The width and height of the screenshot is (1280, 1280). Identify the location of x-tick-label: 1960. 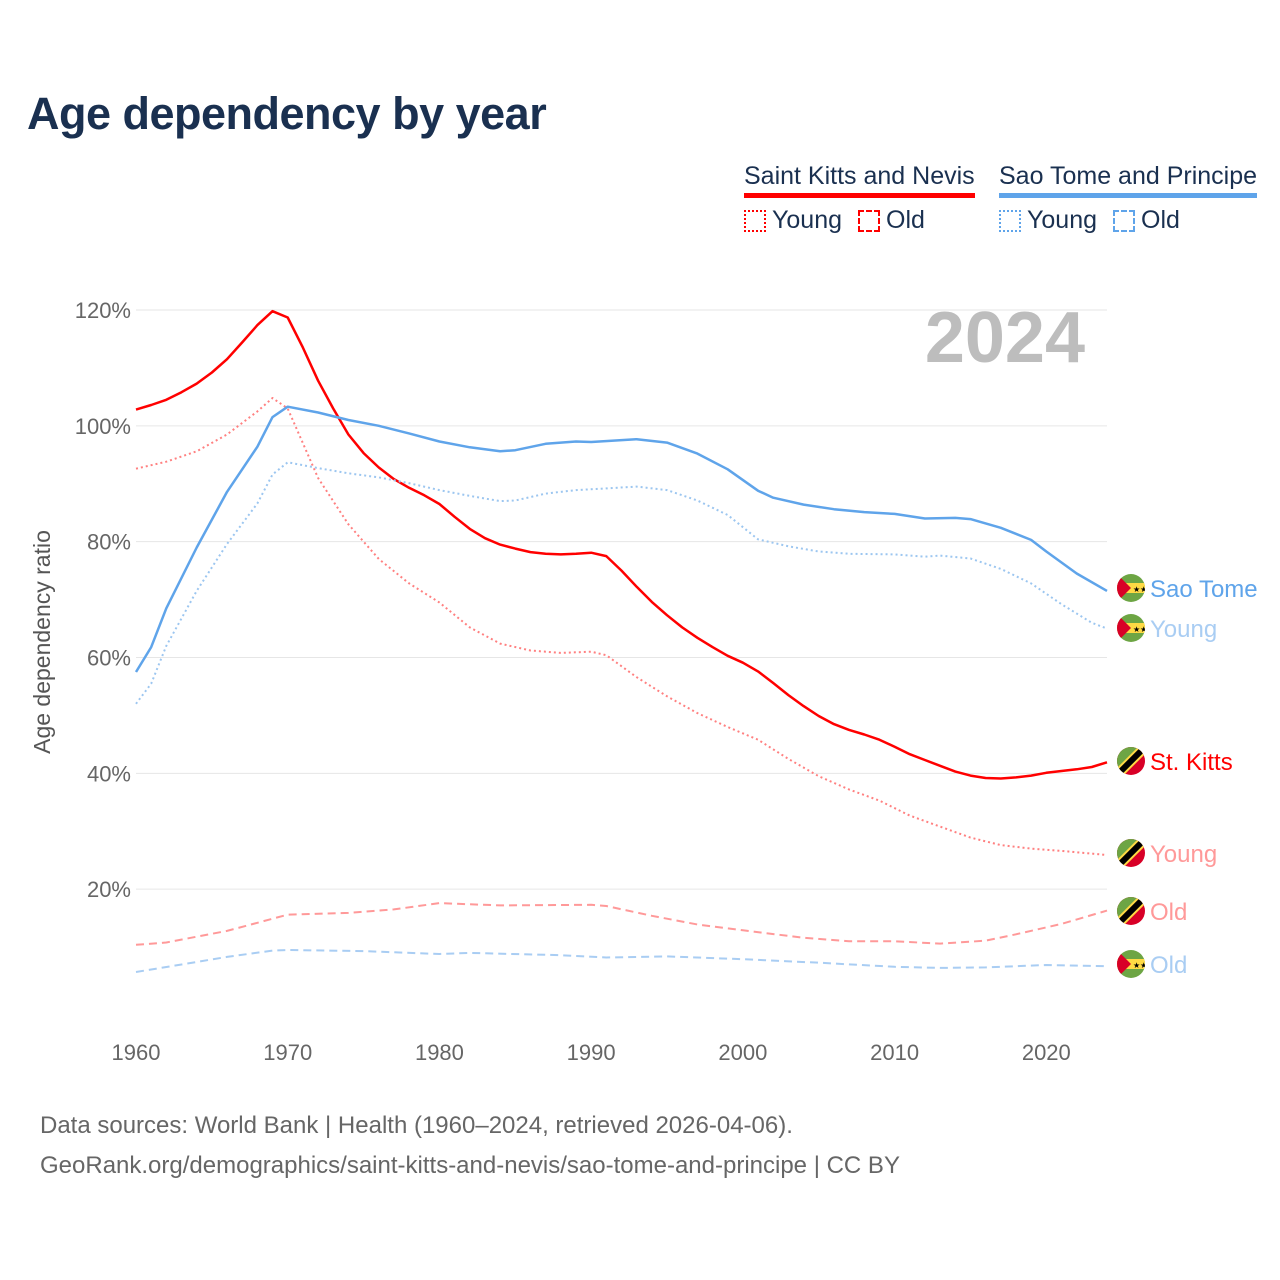
(136, 1052).